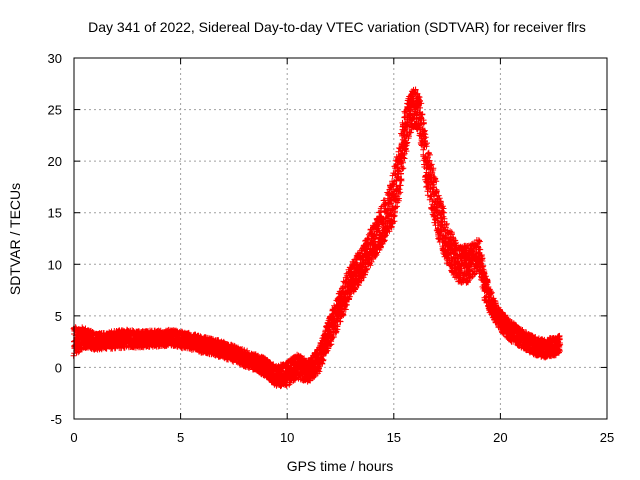 The height and width of the screenshot is (480, 640). Describe the element at coordinates (500, 437) in the screenshot. I see `x-tick-label: 20` at that location.